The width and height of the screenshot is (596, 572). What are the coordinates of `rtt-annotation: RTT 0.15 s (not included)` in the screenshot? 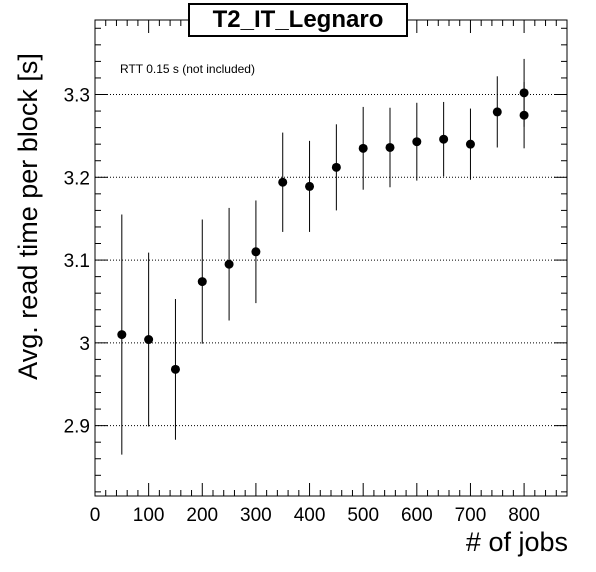 It's located at (187, 69).